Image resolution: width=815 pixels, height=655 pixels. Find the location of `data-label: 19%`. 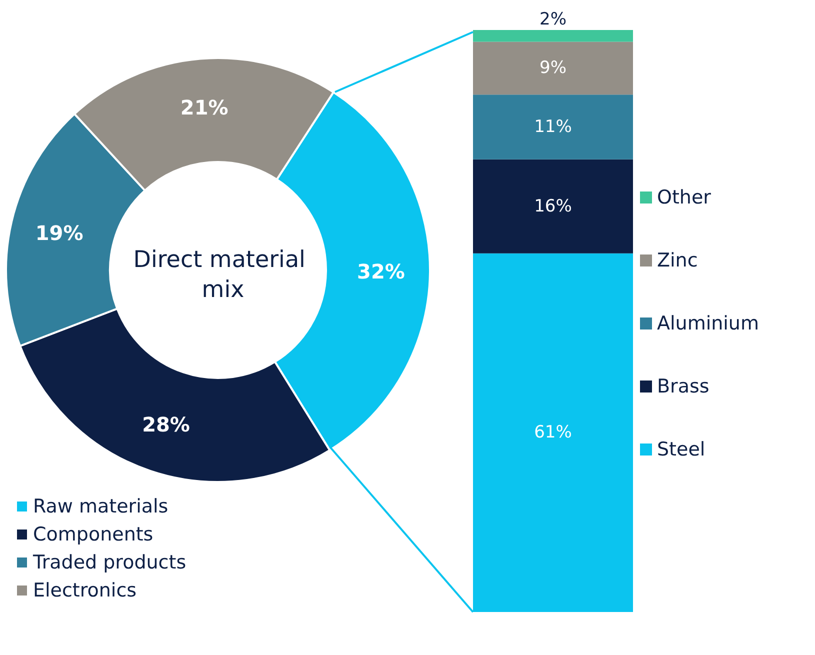

data-label: 19% is located at coordinates (59, 232).